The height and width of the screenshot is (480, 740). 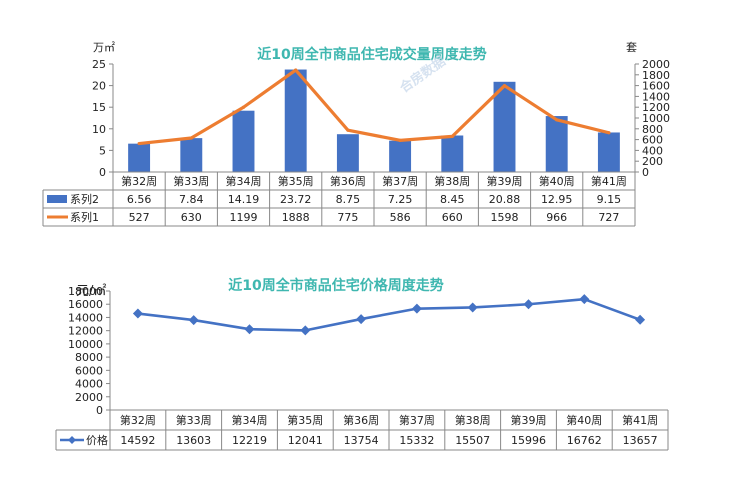 I want to click on chart1-left-tick-label: 15, so click(x=99, y=107).